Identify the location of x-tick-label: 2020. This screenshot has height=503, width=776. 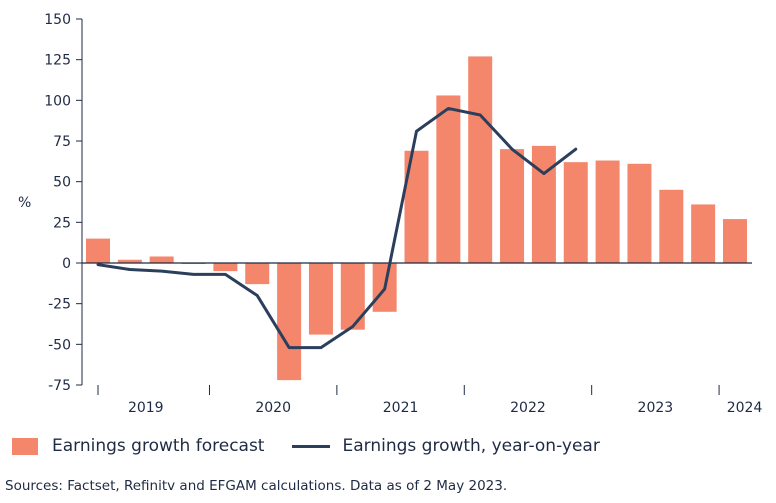
(273, 408).